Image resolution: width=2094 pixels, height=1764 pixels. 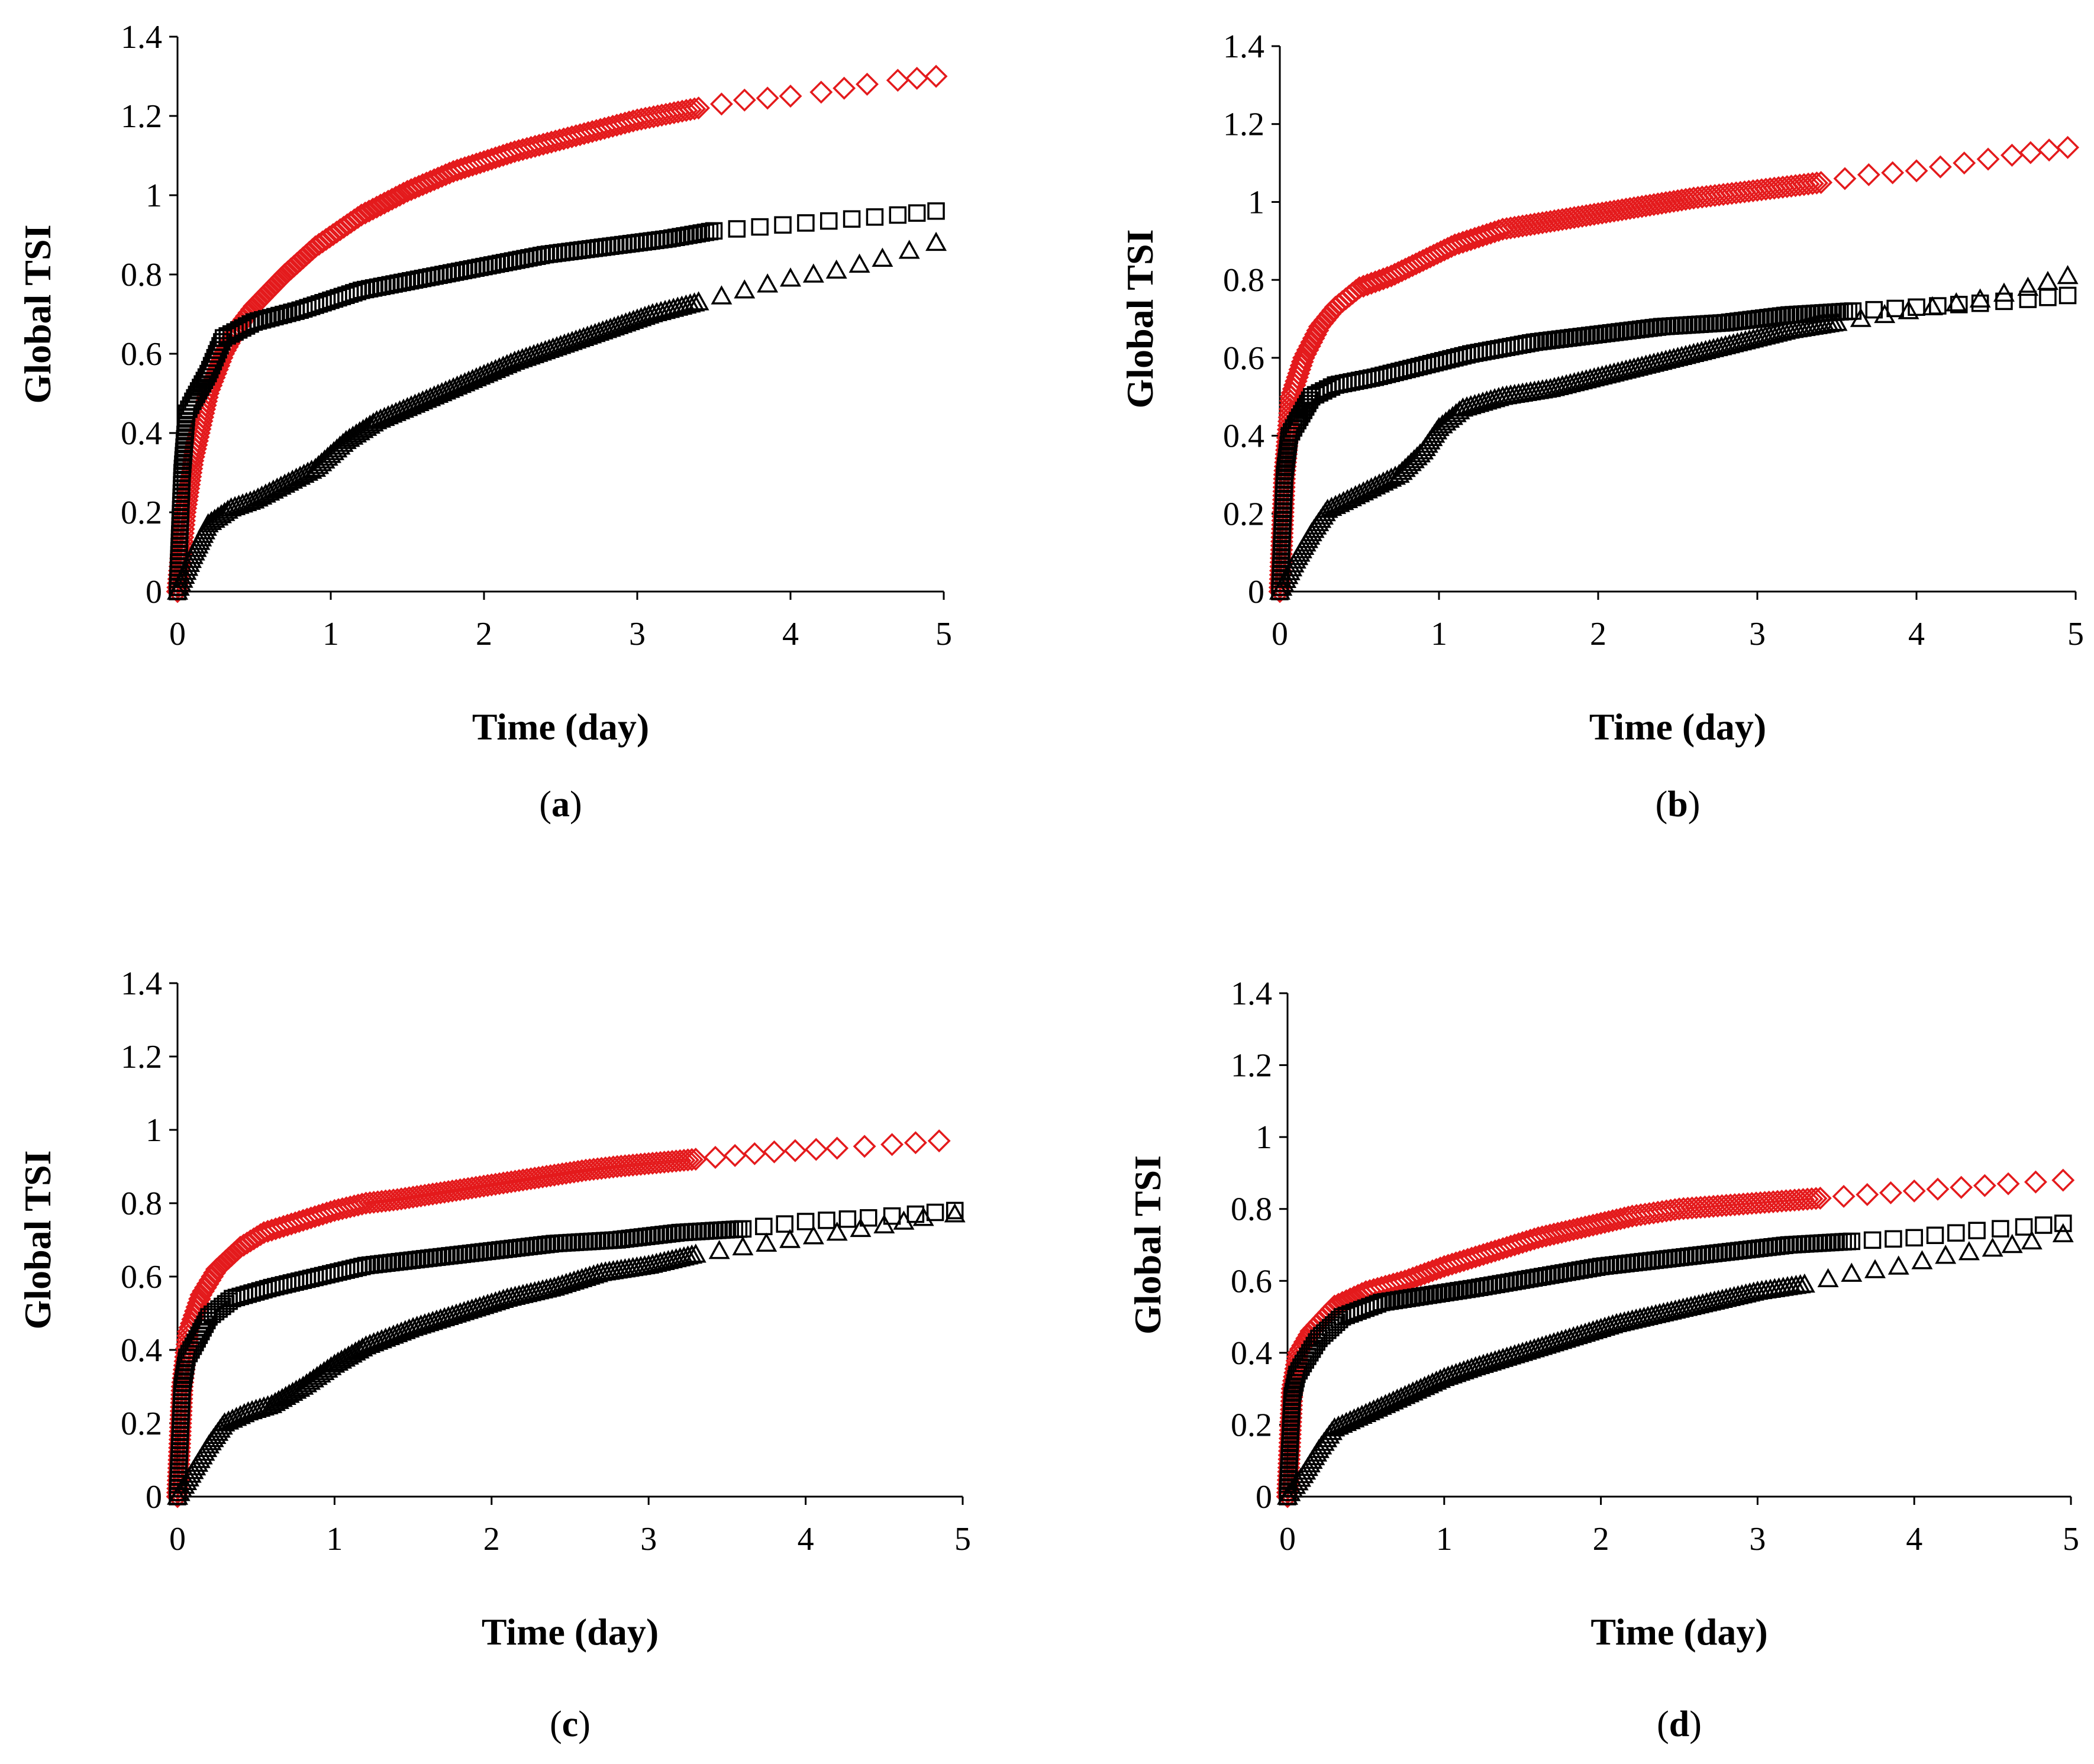 What do you see at coordinates (1676, 1359) in the screenshot?
I see `series-square` at bounding box center [1676, 1359].